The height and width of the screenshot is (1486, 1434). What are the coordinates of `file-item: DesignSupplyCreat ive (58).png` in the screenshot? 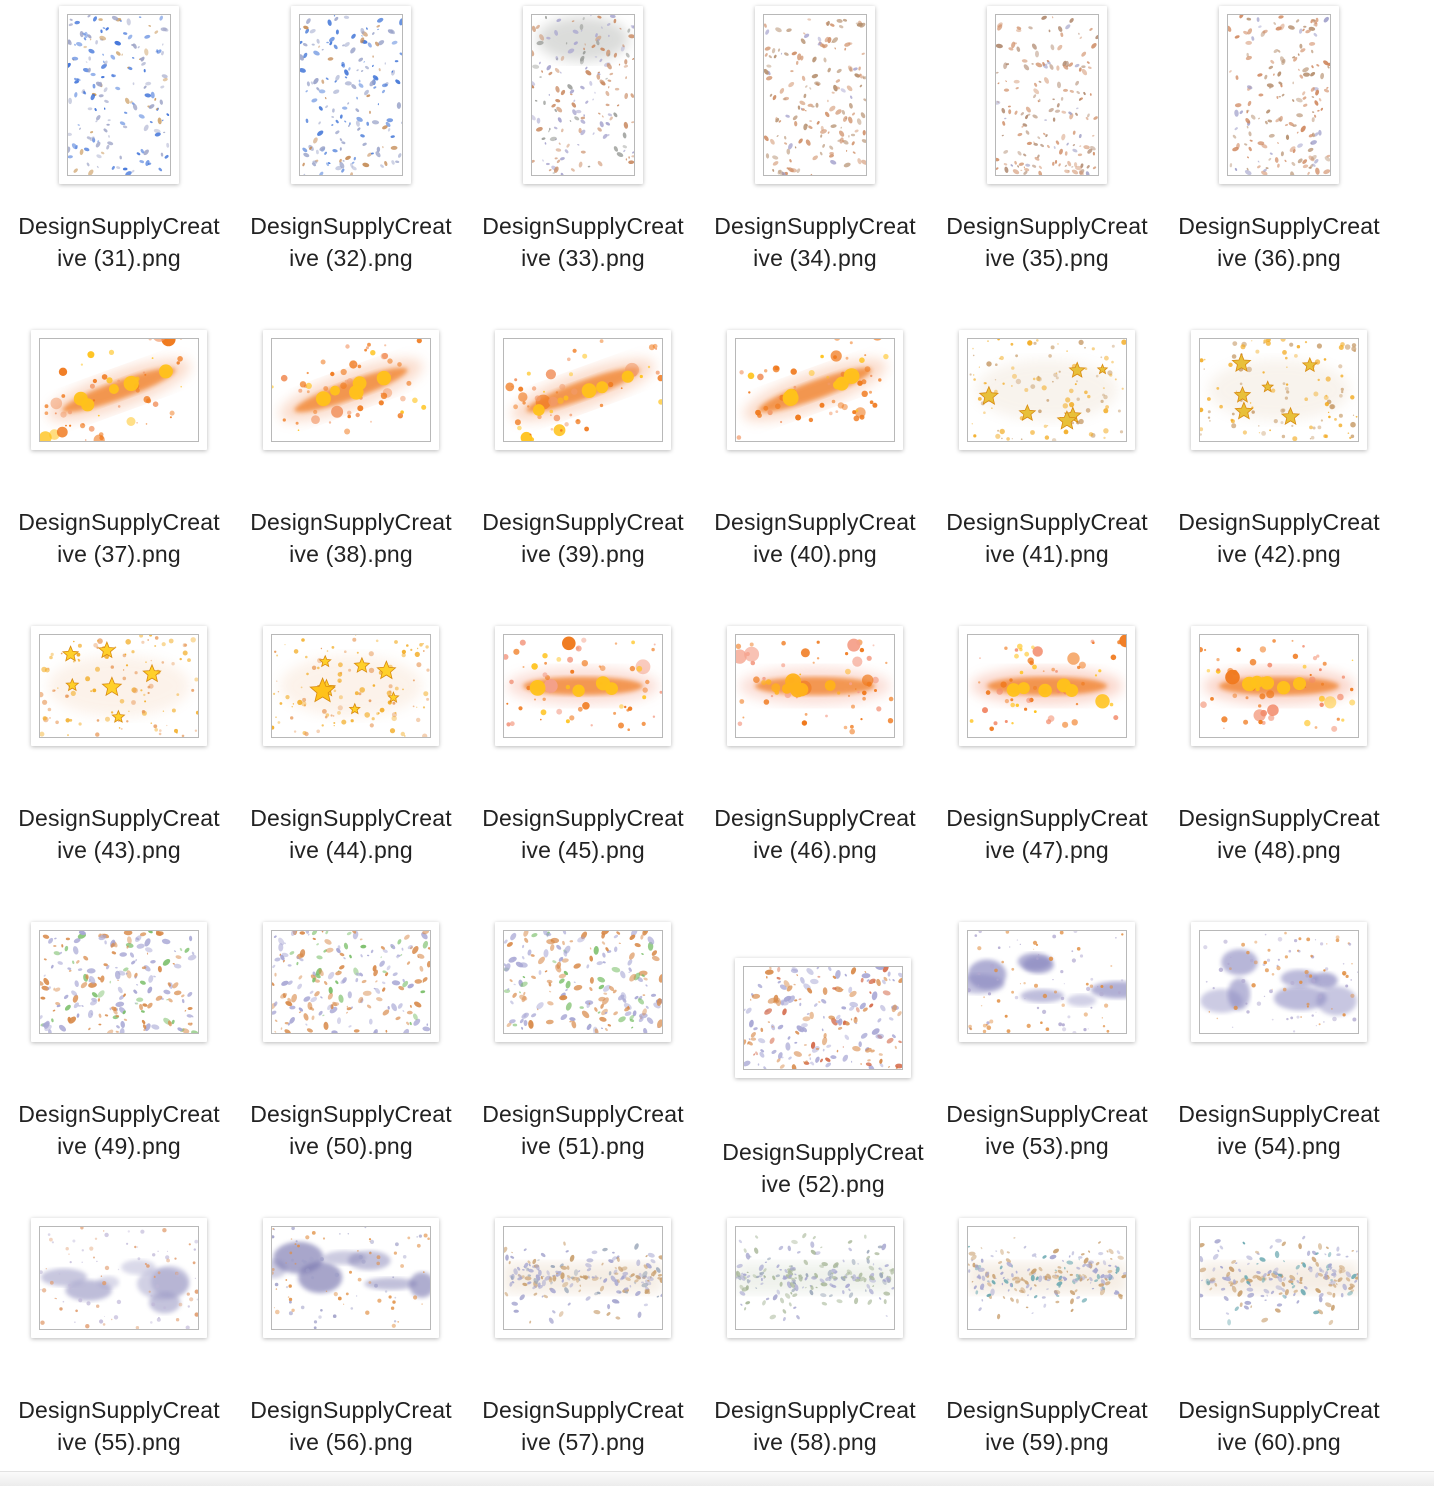 It's located at (815, 1332).